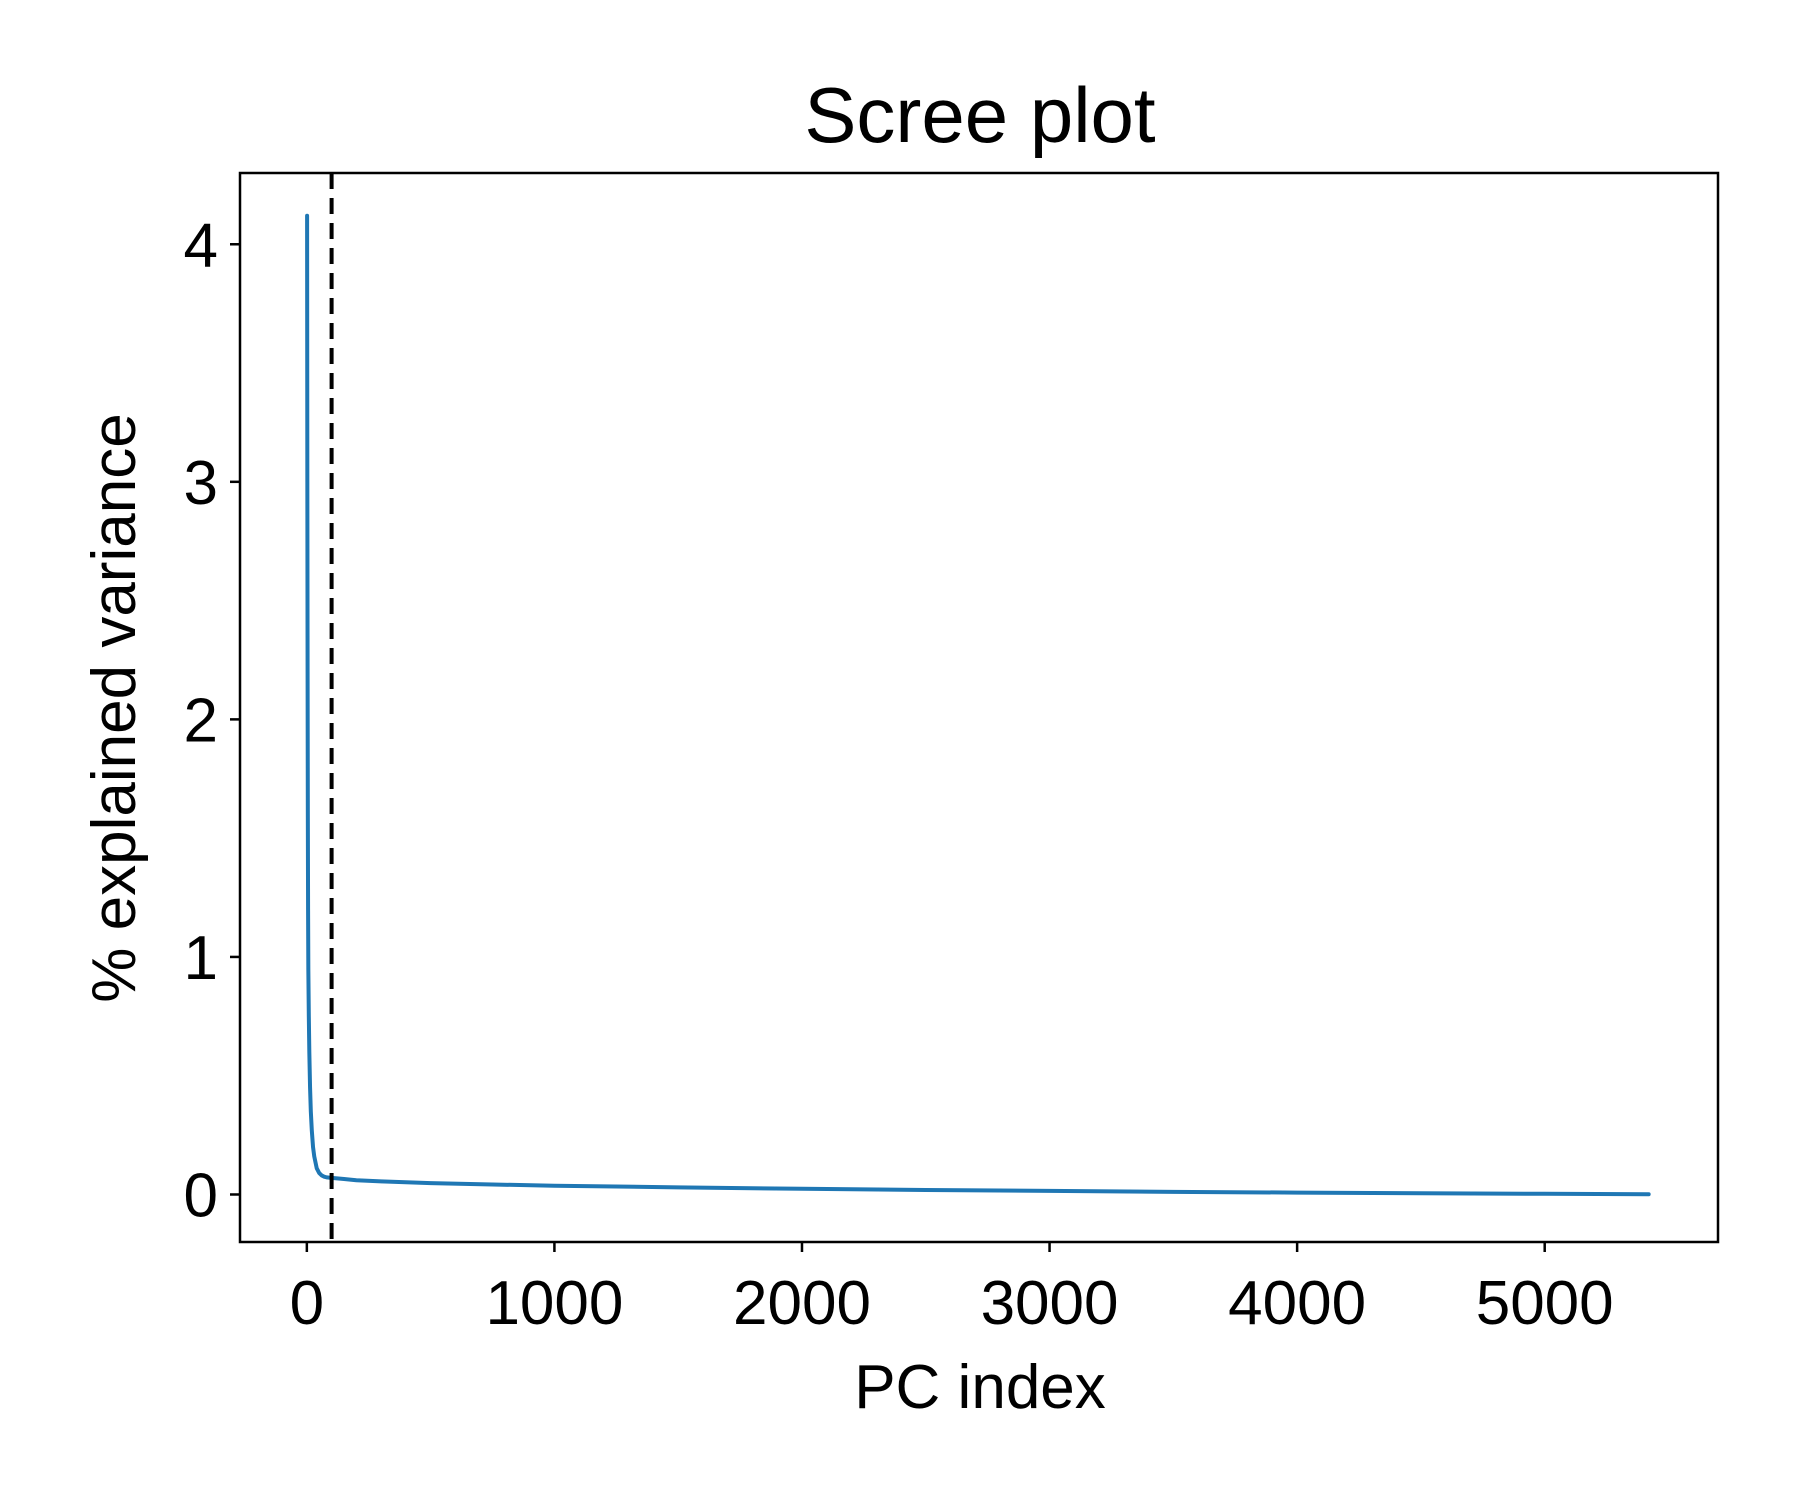  Describe the element at coordinates (802, 1303) in the screenshot. I see `x-tick-label: 2000` at that location.